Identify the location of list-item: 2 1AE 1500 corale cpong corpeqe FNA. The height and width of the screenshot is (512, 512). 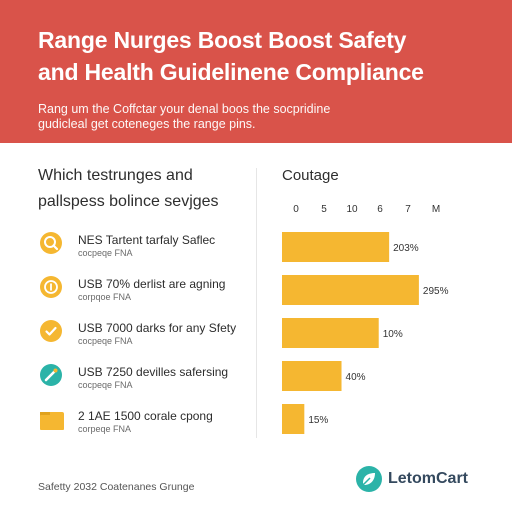
(150, 426).